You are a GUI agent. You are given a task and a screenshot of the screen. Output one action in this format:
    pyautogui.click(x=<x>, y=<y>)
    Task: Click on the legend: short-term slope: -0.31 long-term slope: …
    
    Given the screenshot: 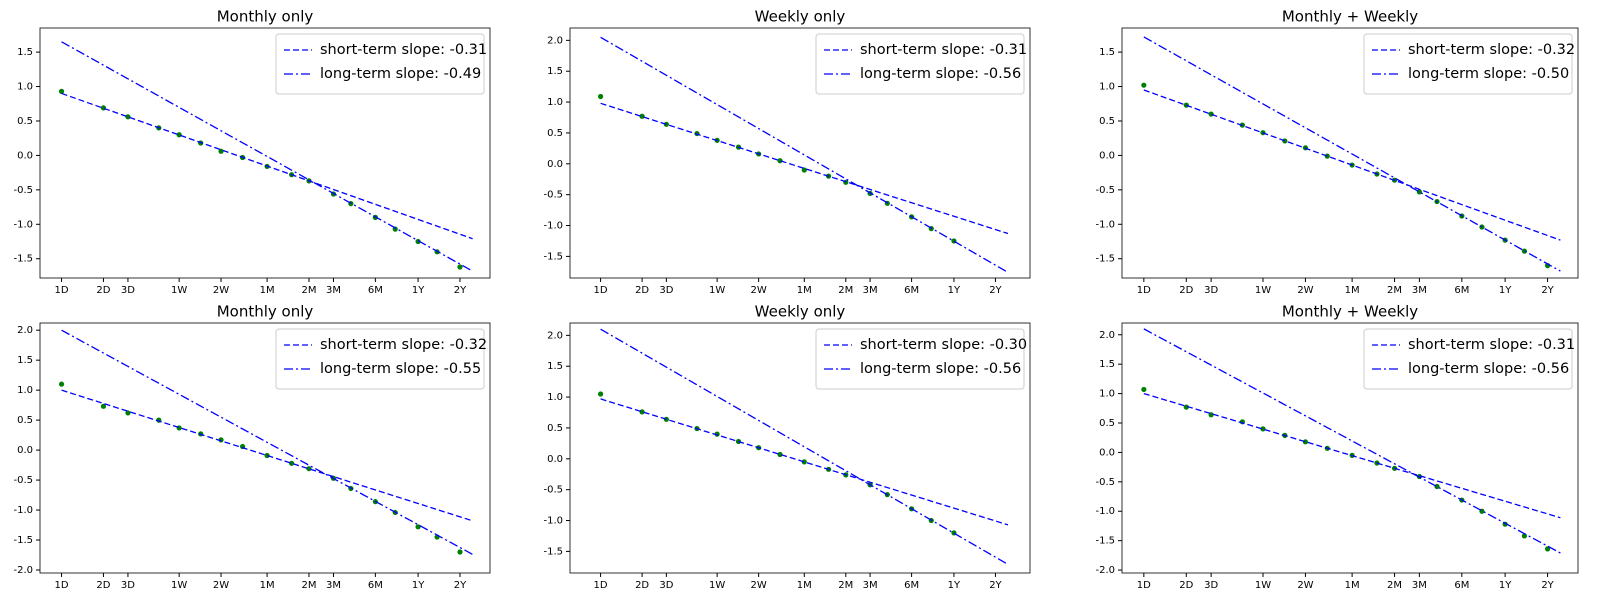 What is the action you would take?
    pyautogui.click(x=381, y=64)
    